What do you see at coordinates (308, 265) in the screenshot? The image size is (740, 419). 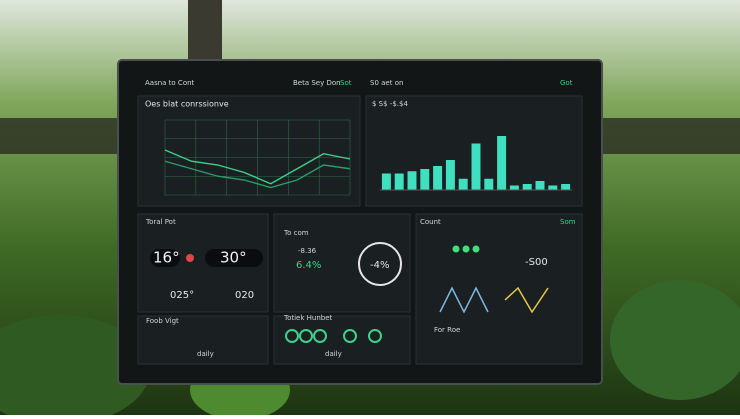 I see `ring-value: 6.4%` at bounding box center [308, 265].